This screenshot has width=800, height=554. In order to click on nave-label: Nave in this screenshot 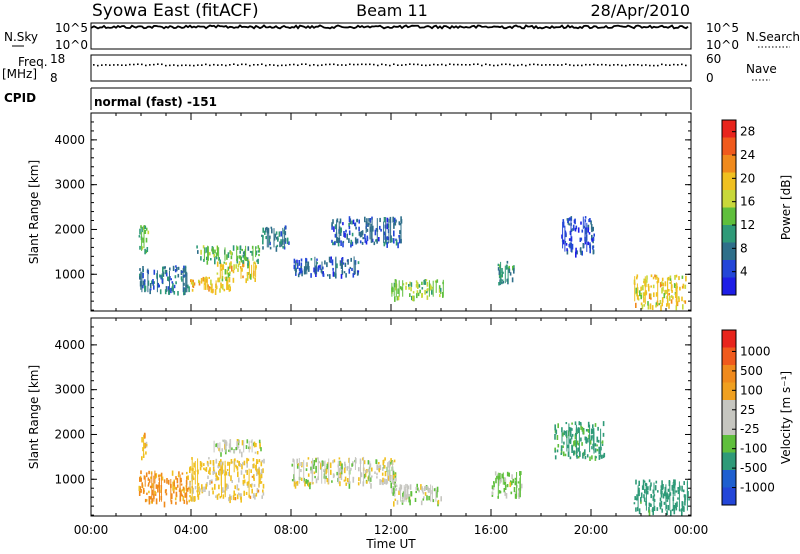, I will do `click(761, 69)`.